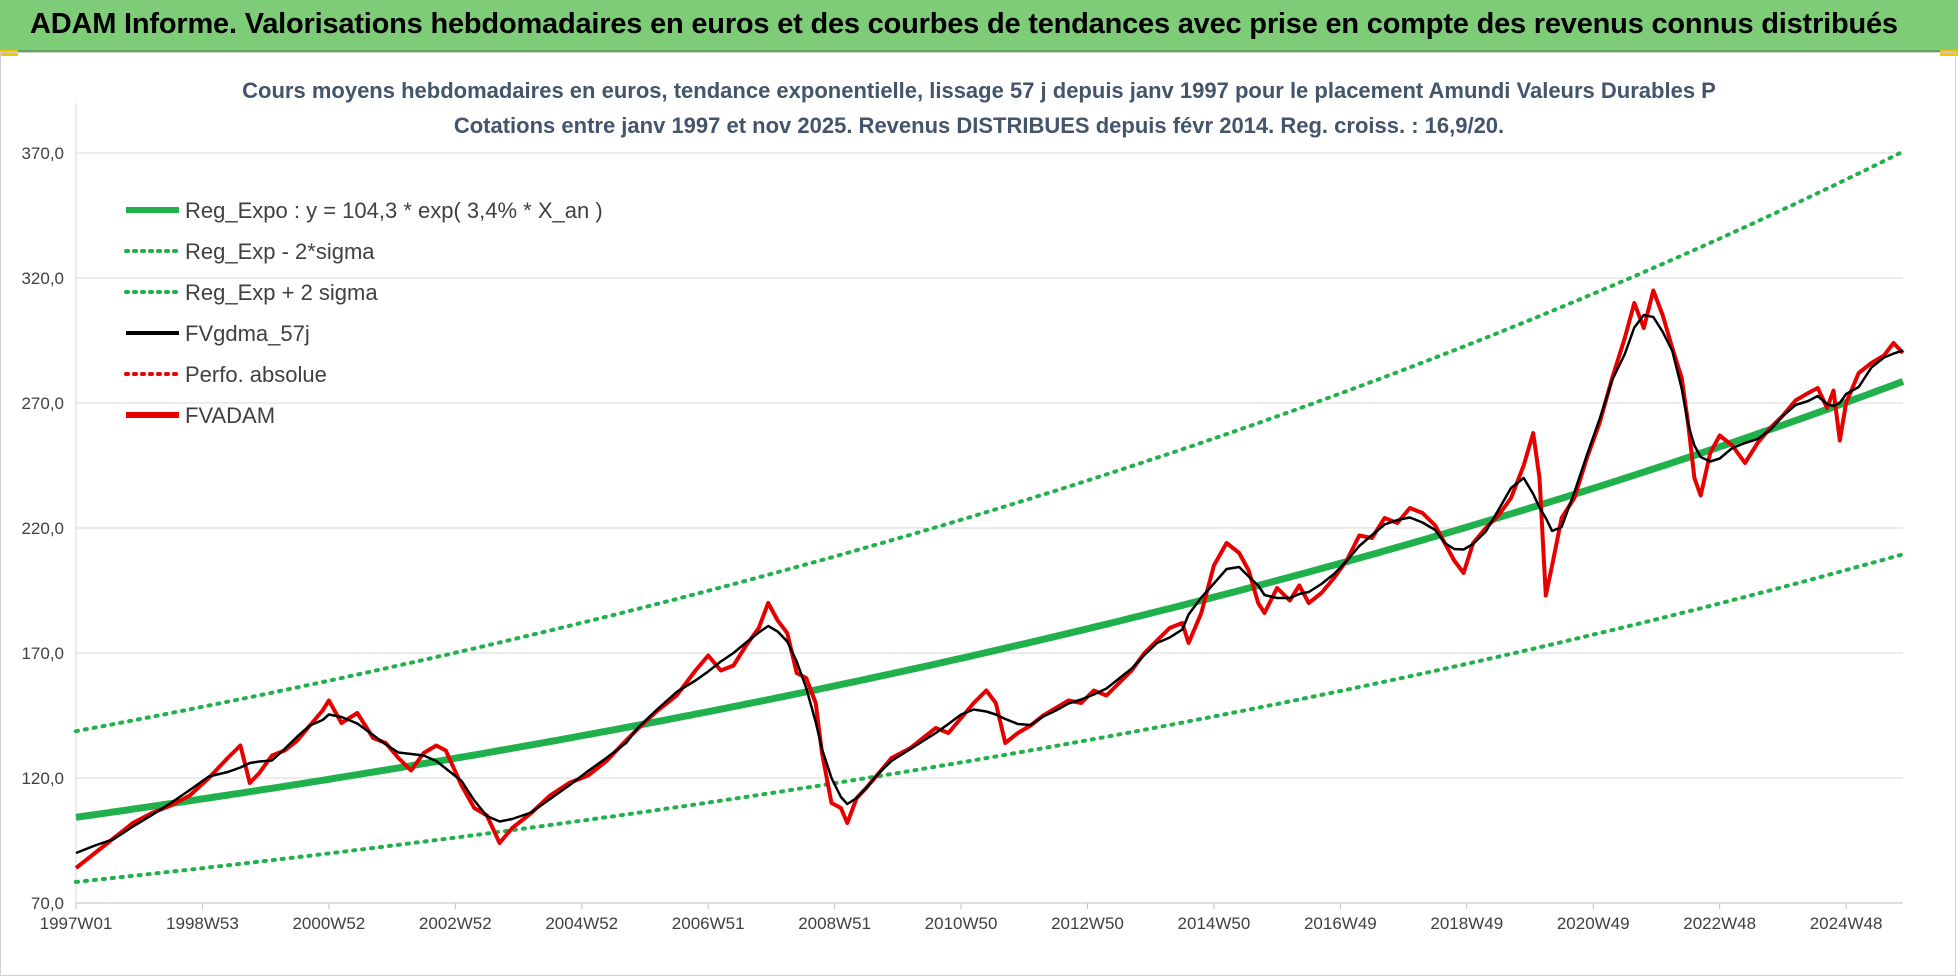 Image resolution: width=1958 pixels, height=978 pixels. Describe the element at coordinates (42, 653) in the screenshot. I see `y-tick-label: 170,0` at that location.